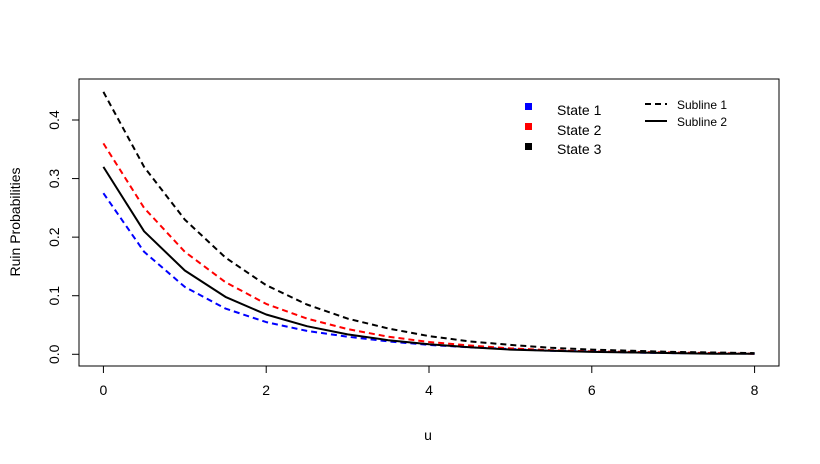 This screenshot has height=464, width=820. Describe the element at coordinates (54, 354) in the screenshot. I see `y-tick-label: 0.0` at that location.